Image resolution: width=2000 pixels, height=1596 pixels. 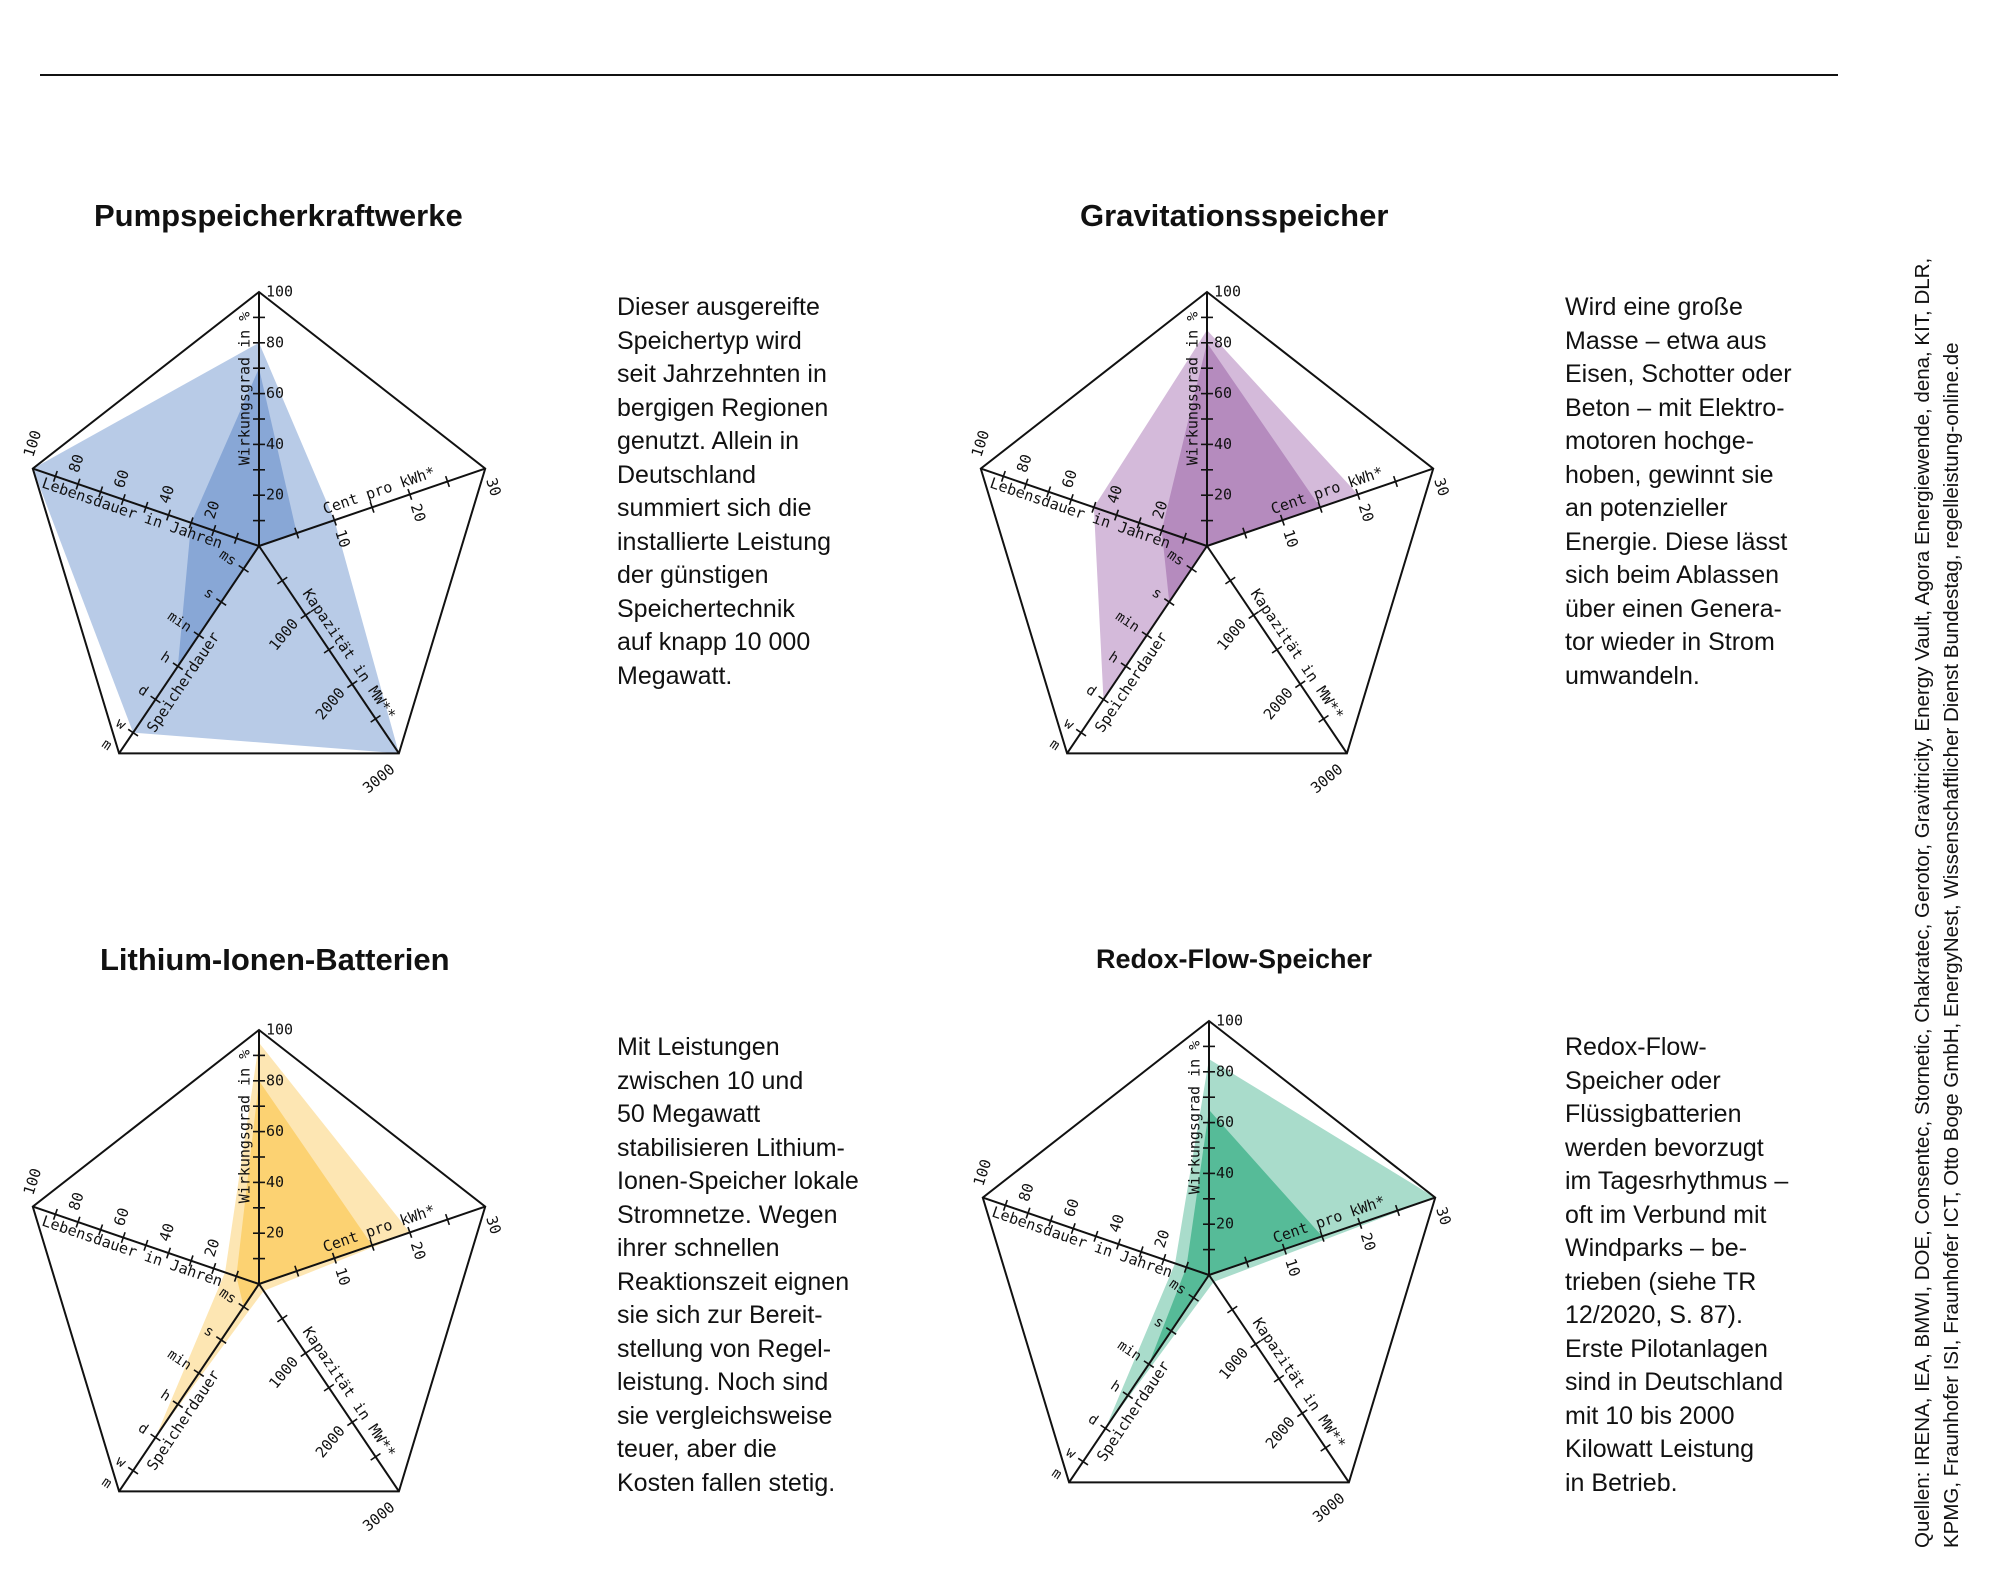 I want to click on description-line: sind in Deutschland, so click(x=1674, y=1382).